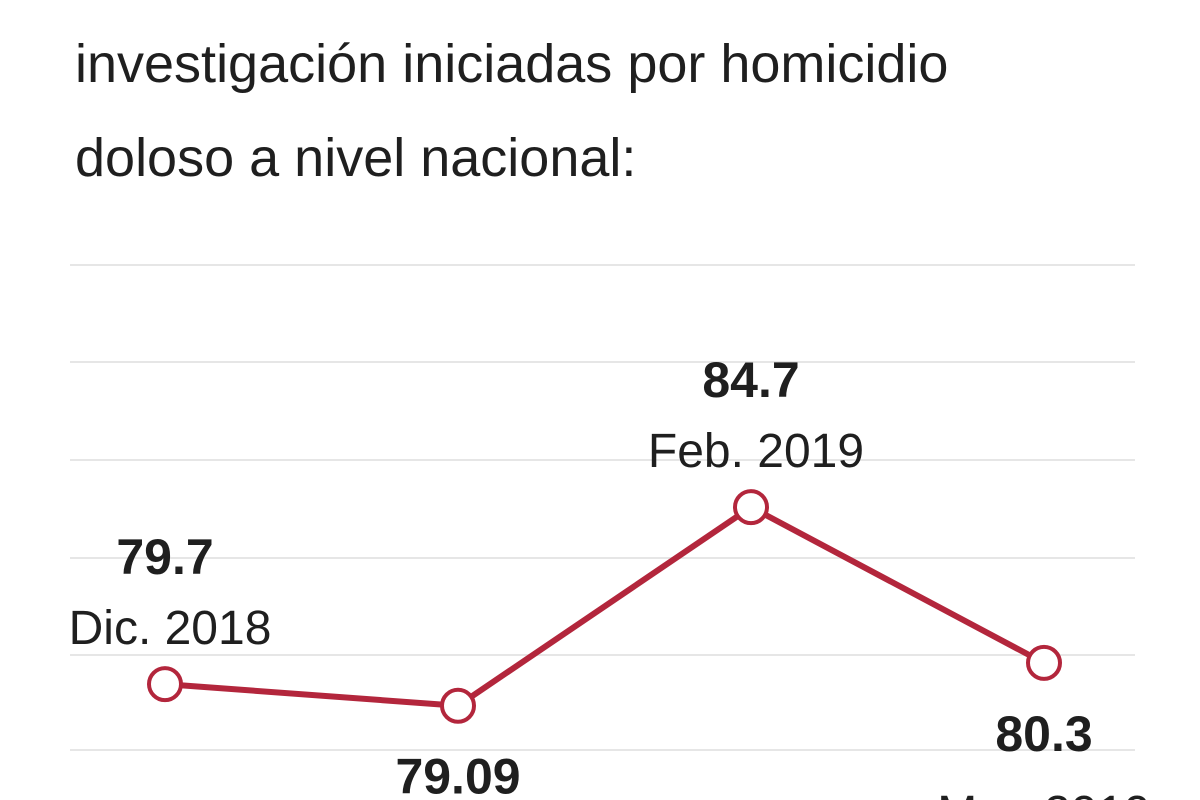  What do you see at coordinates (511, 64) in the screenshot?
I see `chart-title: investigación iniciadas por homicidio` at bounding box center [511, 64].